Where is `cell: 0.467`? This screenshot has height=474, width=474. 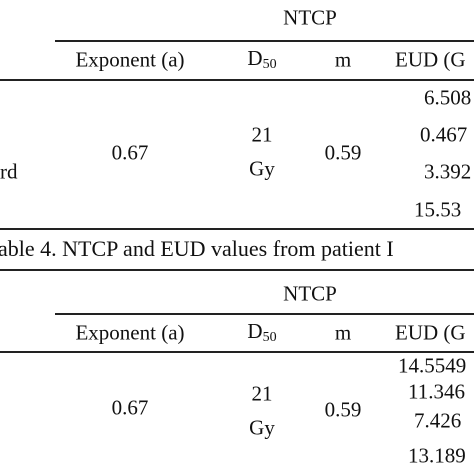 cell: 0.467 is located at coordinates (444, 134).